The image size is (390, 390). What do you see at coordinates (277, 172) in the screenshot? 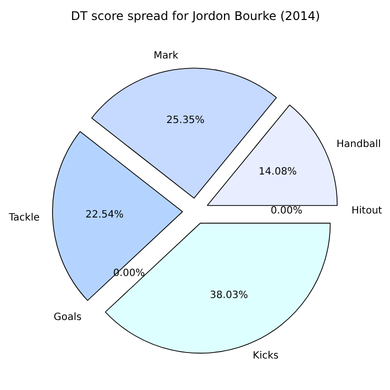
I see `data-label: 14.08%` at bounding box center [277, 172].